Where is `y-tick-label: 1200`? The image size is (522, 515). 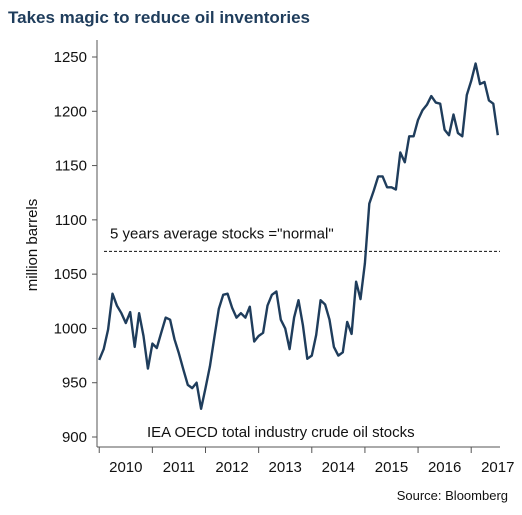
y-tick-label: 1200 is located at coordinates (70, 111).